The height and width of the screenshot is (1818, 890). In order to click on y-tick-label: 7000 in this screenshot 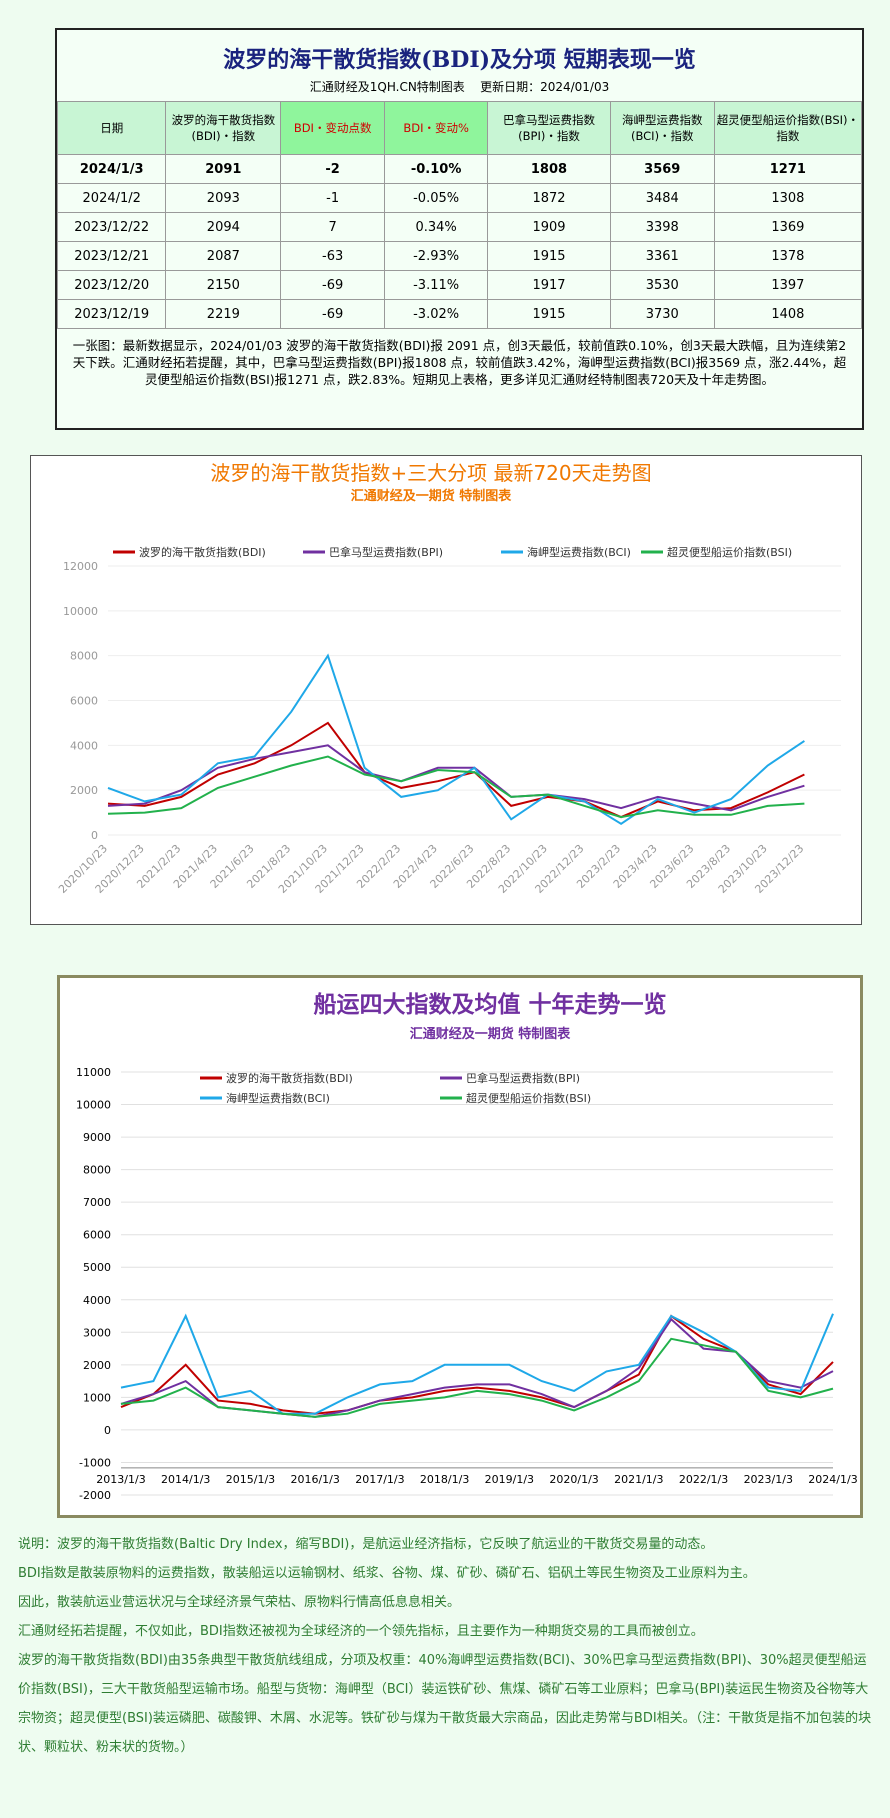, I will do `click(97, 1202)`.